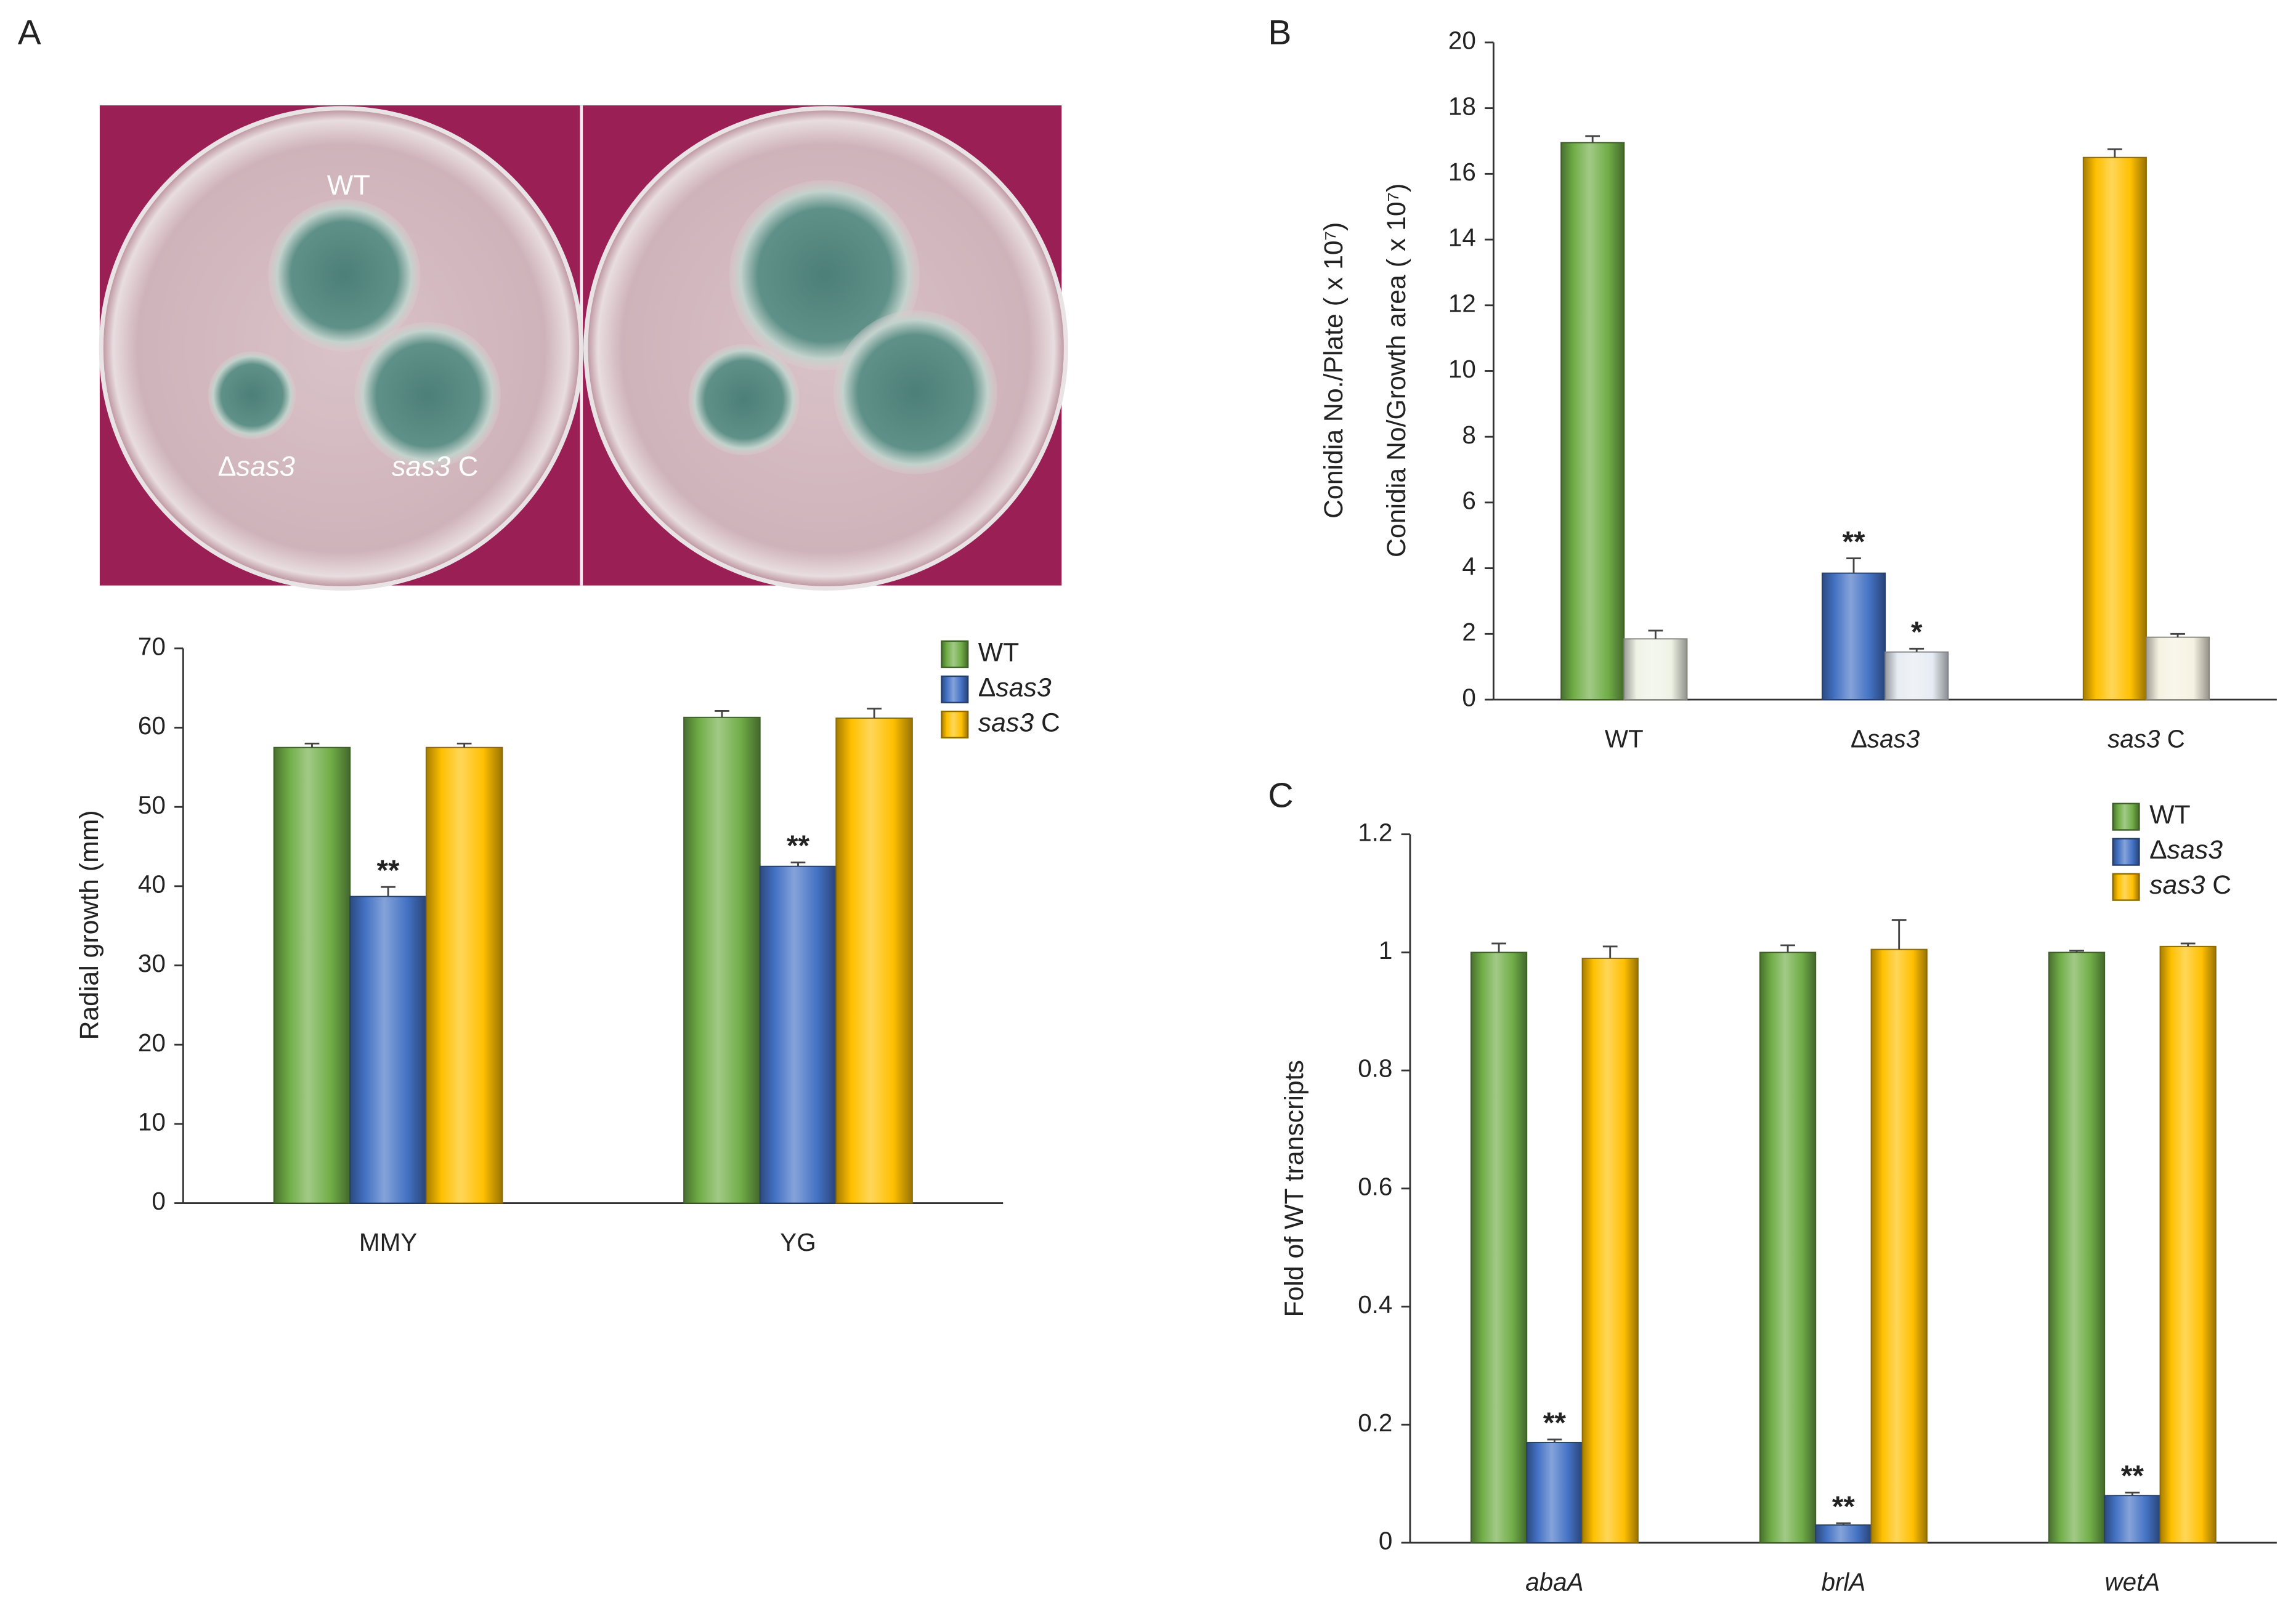 The height and width of the screenshot is (1613, 2296). I want to click on y-axis-label: Conidia No./Plate ( x 10⁷), so click(1334, 370).